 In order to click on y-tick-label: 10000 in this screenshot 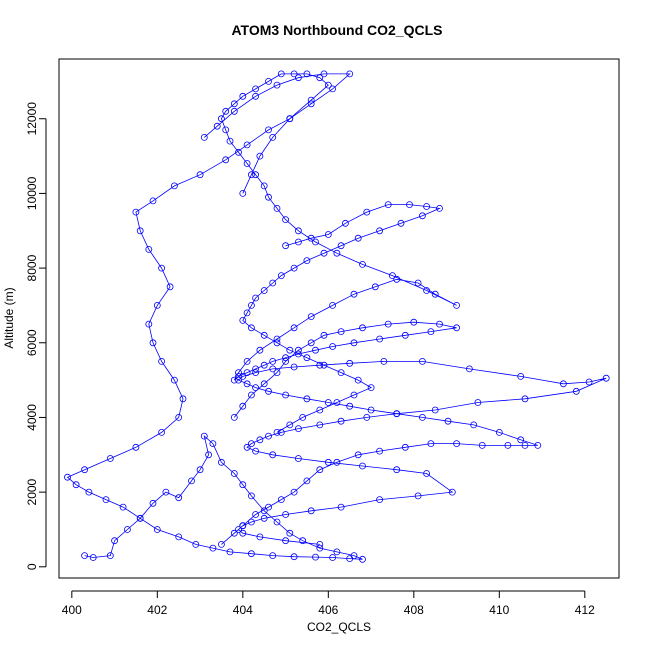, I will do `click(32, 193)`.